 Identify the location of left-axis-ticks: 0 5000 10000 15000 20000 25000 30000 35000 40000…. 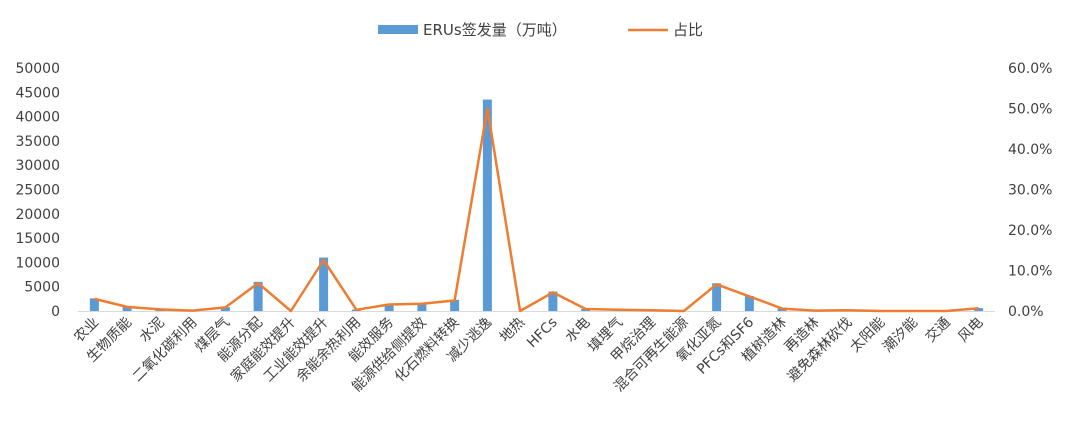
(37, 190).